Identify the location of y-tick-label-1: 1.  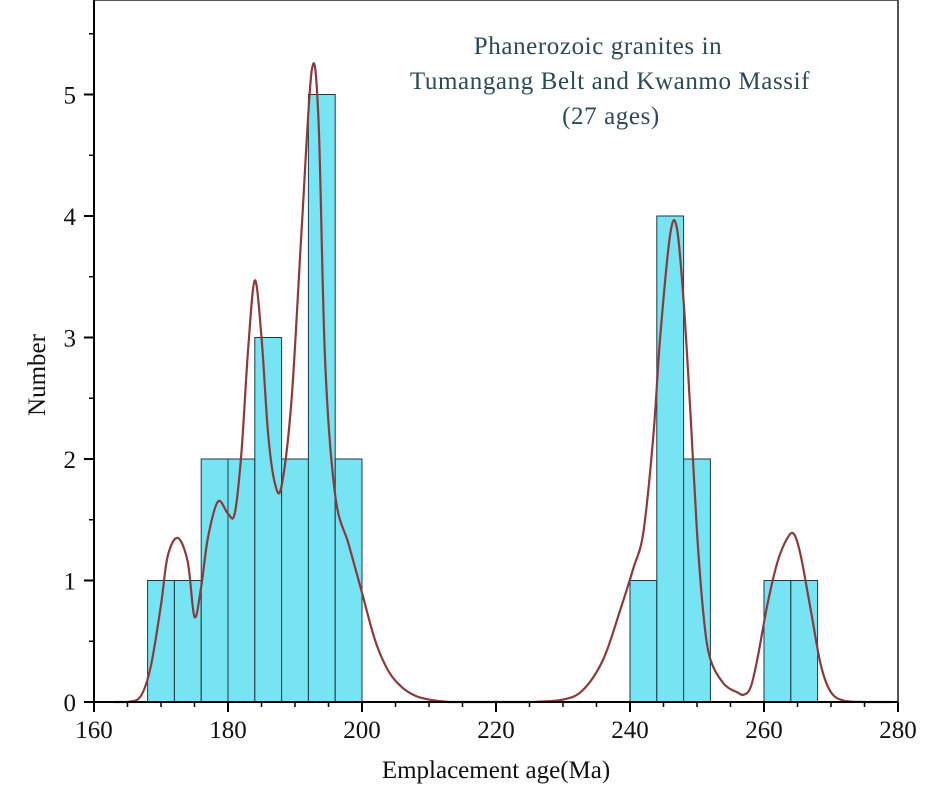
(70, 582).